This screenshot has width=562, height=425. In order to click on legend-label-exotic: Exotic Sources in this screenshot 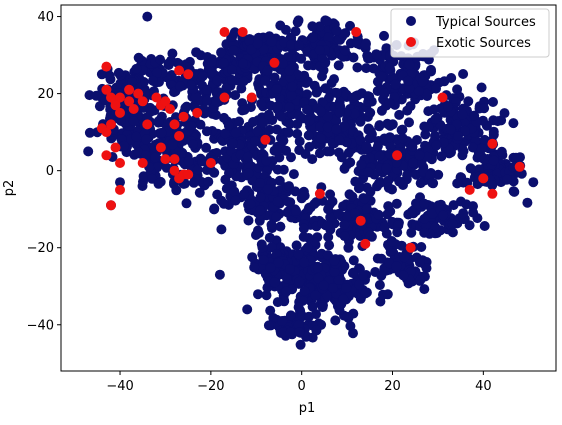, I will do `click(483, 43)`.